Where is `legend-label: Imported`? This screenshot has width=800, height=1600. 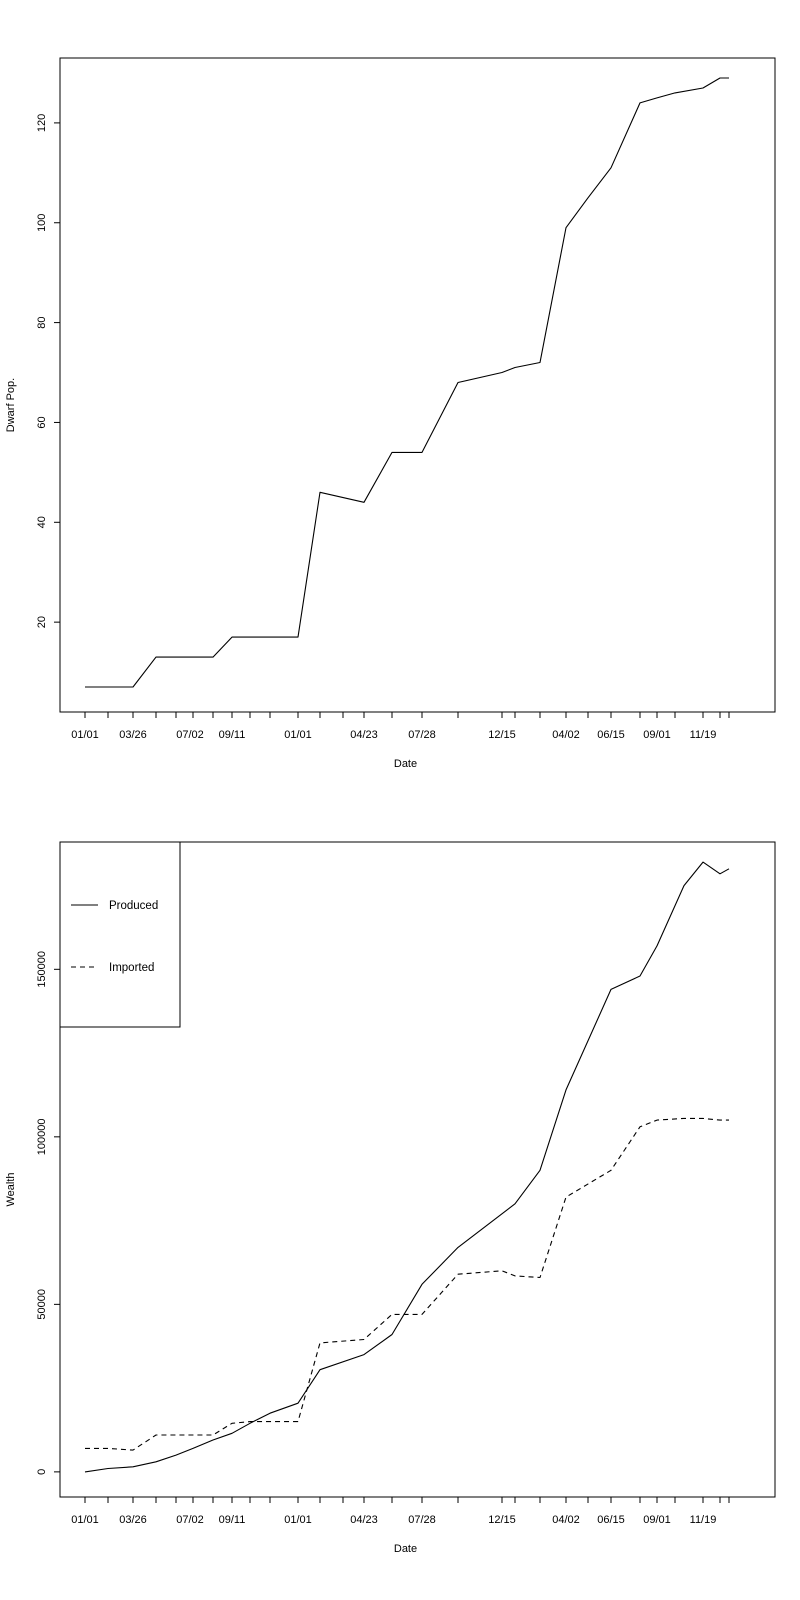
legend-label: Imported is located at coordinates (131, 968).